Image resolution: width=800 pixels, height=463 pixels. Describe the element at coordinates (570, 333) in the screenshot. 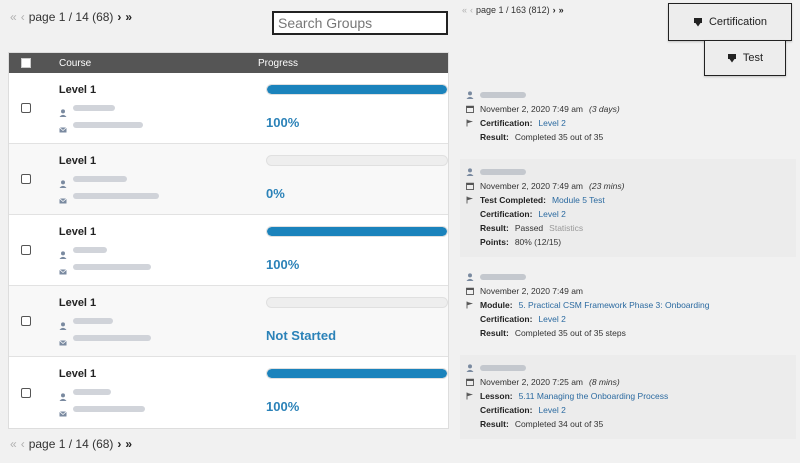

I see `activity-field-value: Completed 35 out of 35 steps` at that location.